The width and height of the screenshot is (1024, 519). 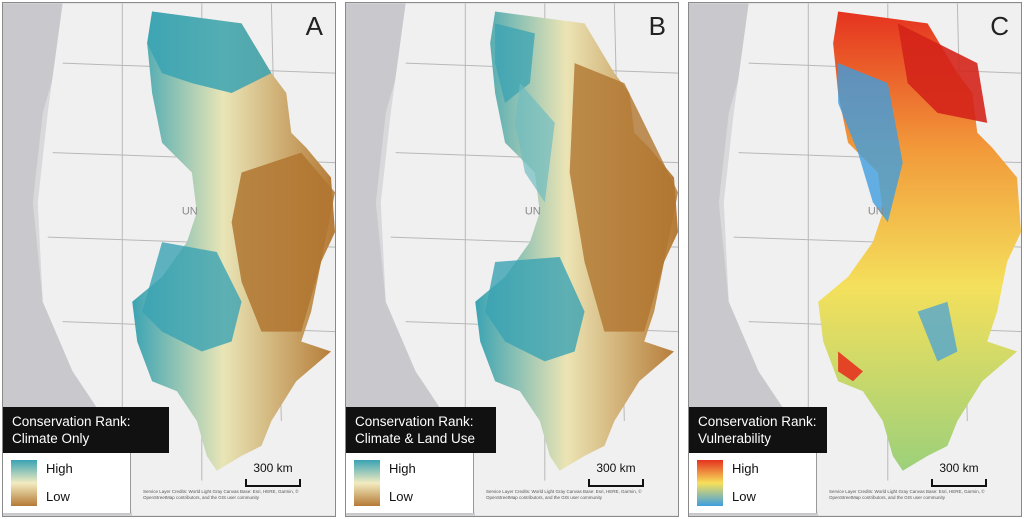 What do you see at coordinates (314, 26) in the screenshot?
I see `panel-letter: A` at bounding box center [314, 26].